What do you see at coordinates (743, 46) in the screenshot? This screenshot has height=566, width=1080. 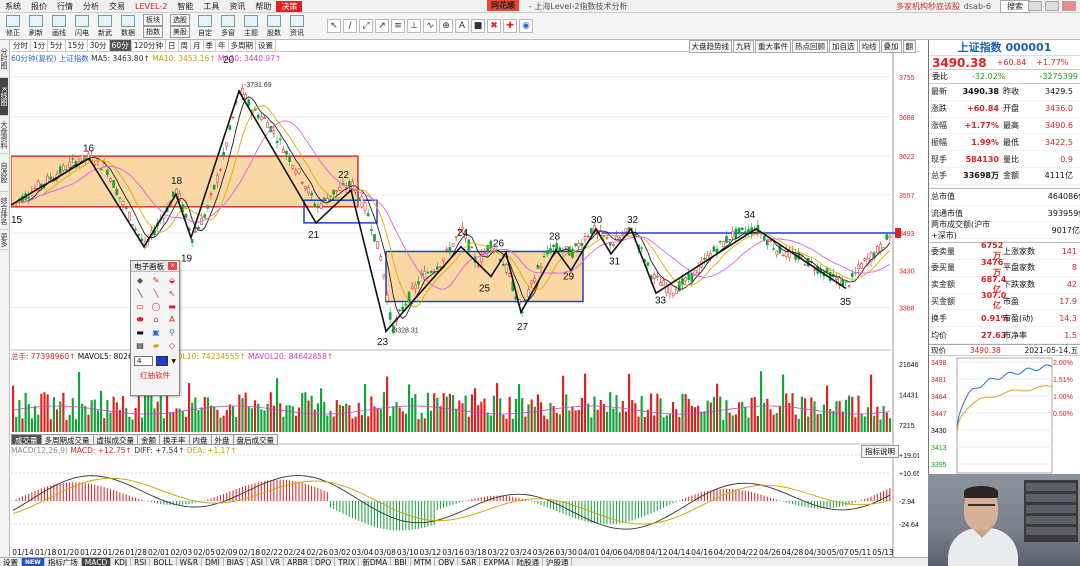 I see `nine-turn-button: 九转` at bounding box center [743, 46].